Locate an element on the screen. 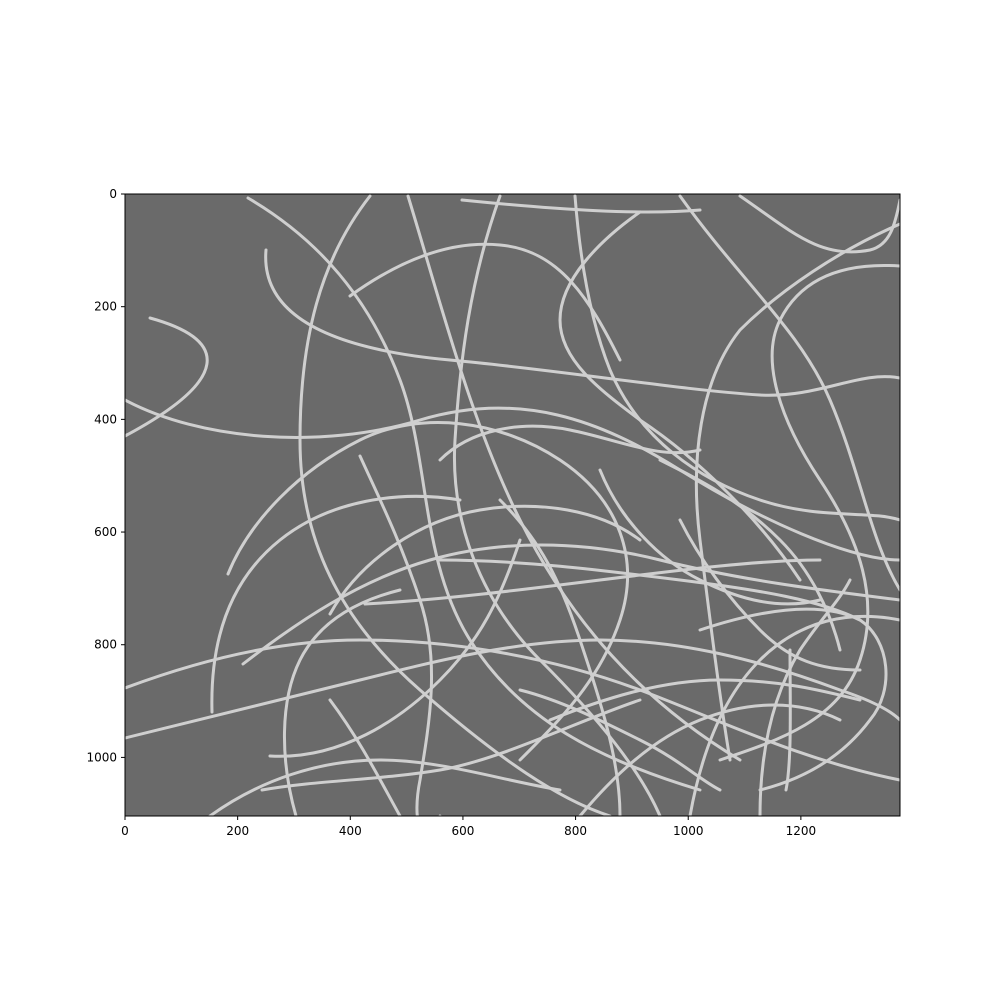 This screenshot has width=1000, height=1000. x-tick-label: 0 is located at coordinates (125, 831).